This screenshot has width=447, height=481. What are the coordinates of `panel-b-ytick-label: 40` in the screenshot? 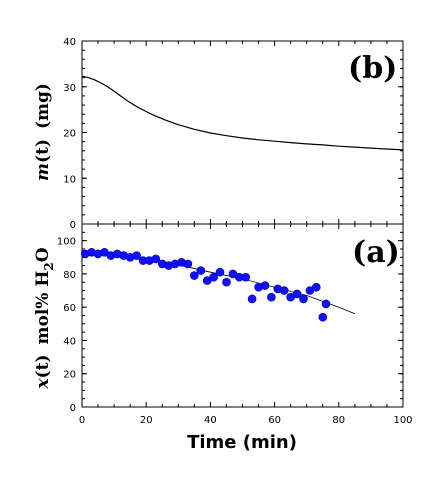 It's located at (69, 42).